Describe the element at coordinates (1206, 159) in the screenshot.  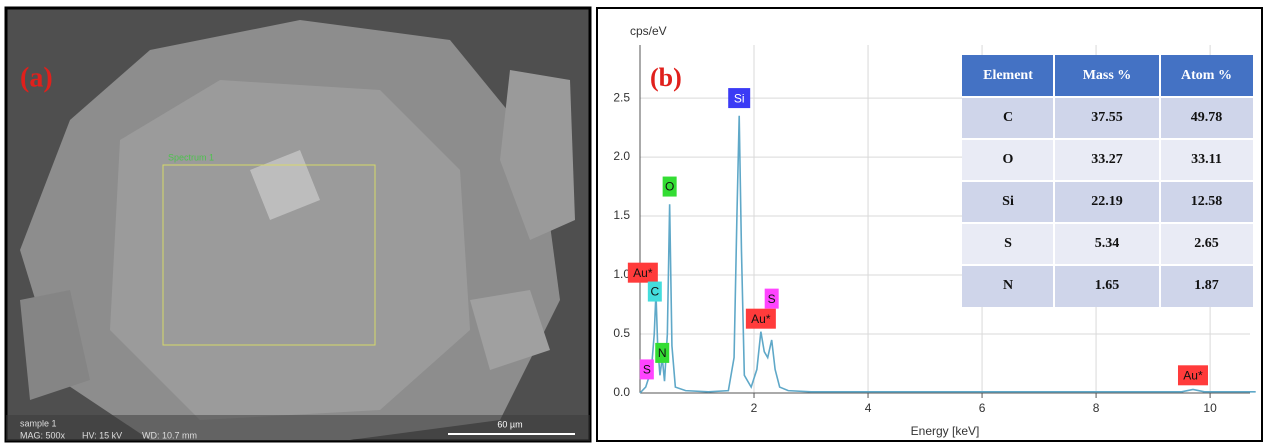
I see `table-cell: 33.11` at that location.